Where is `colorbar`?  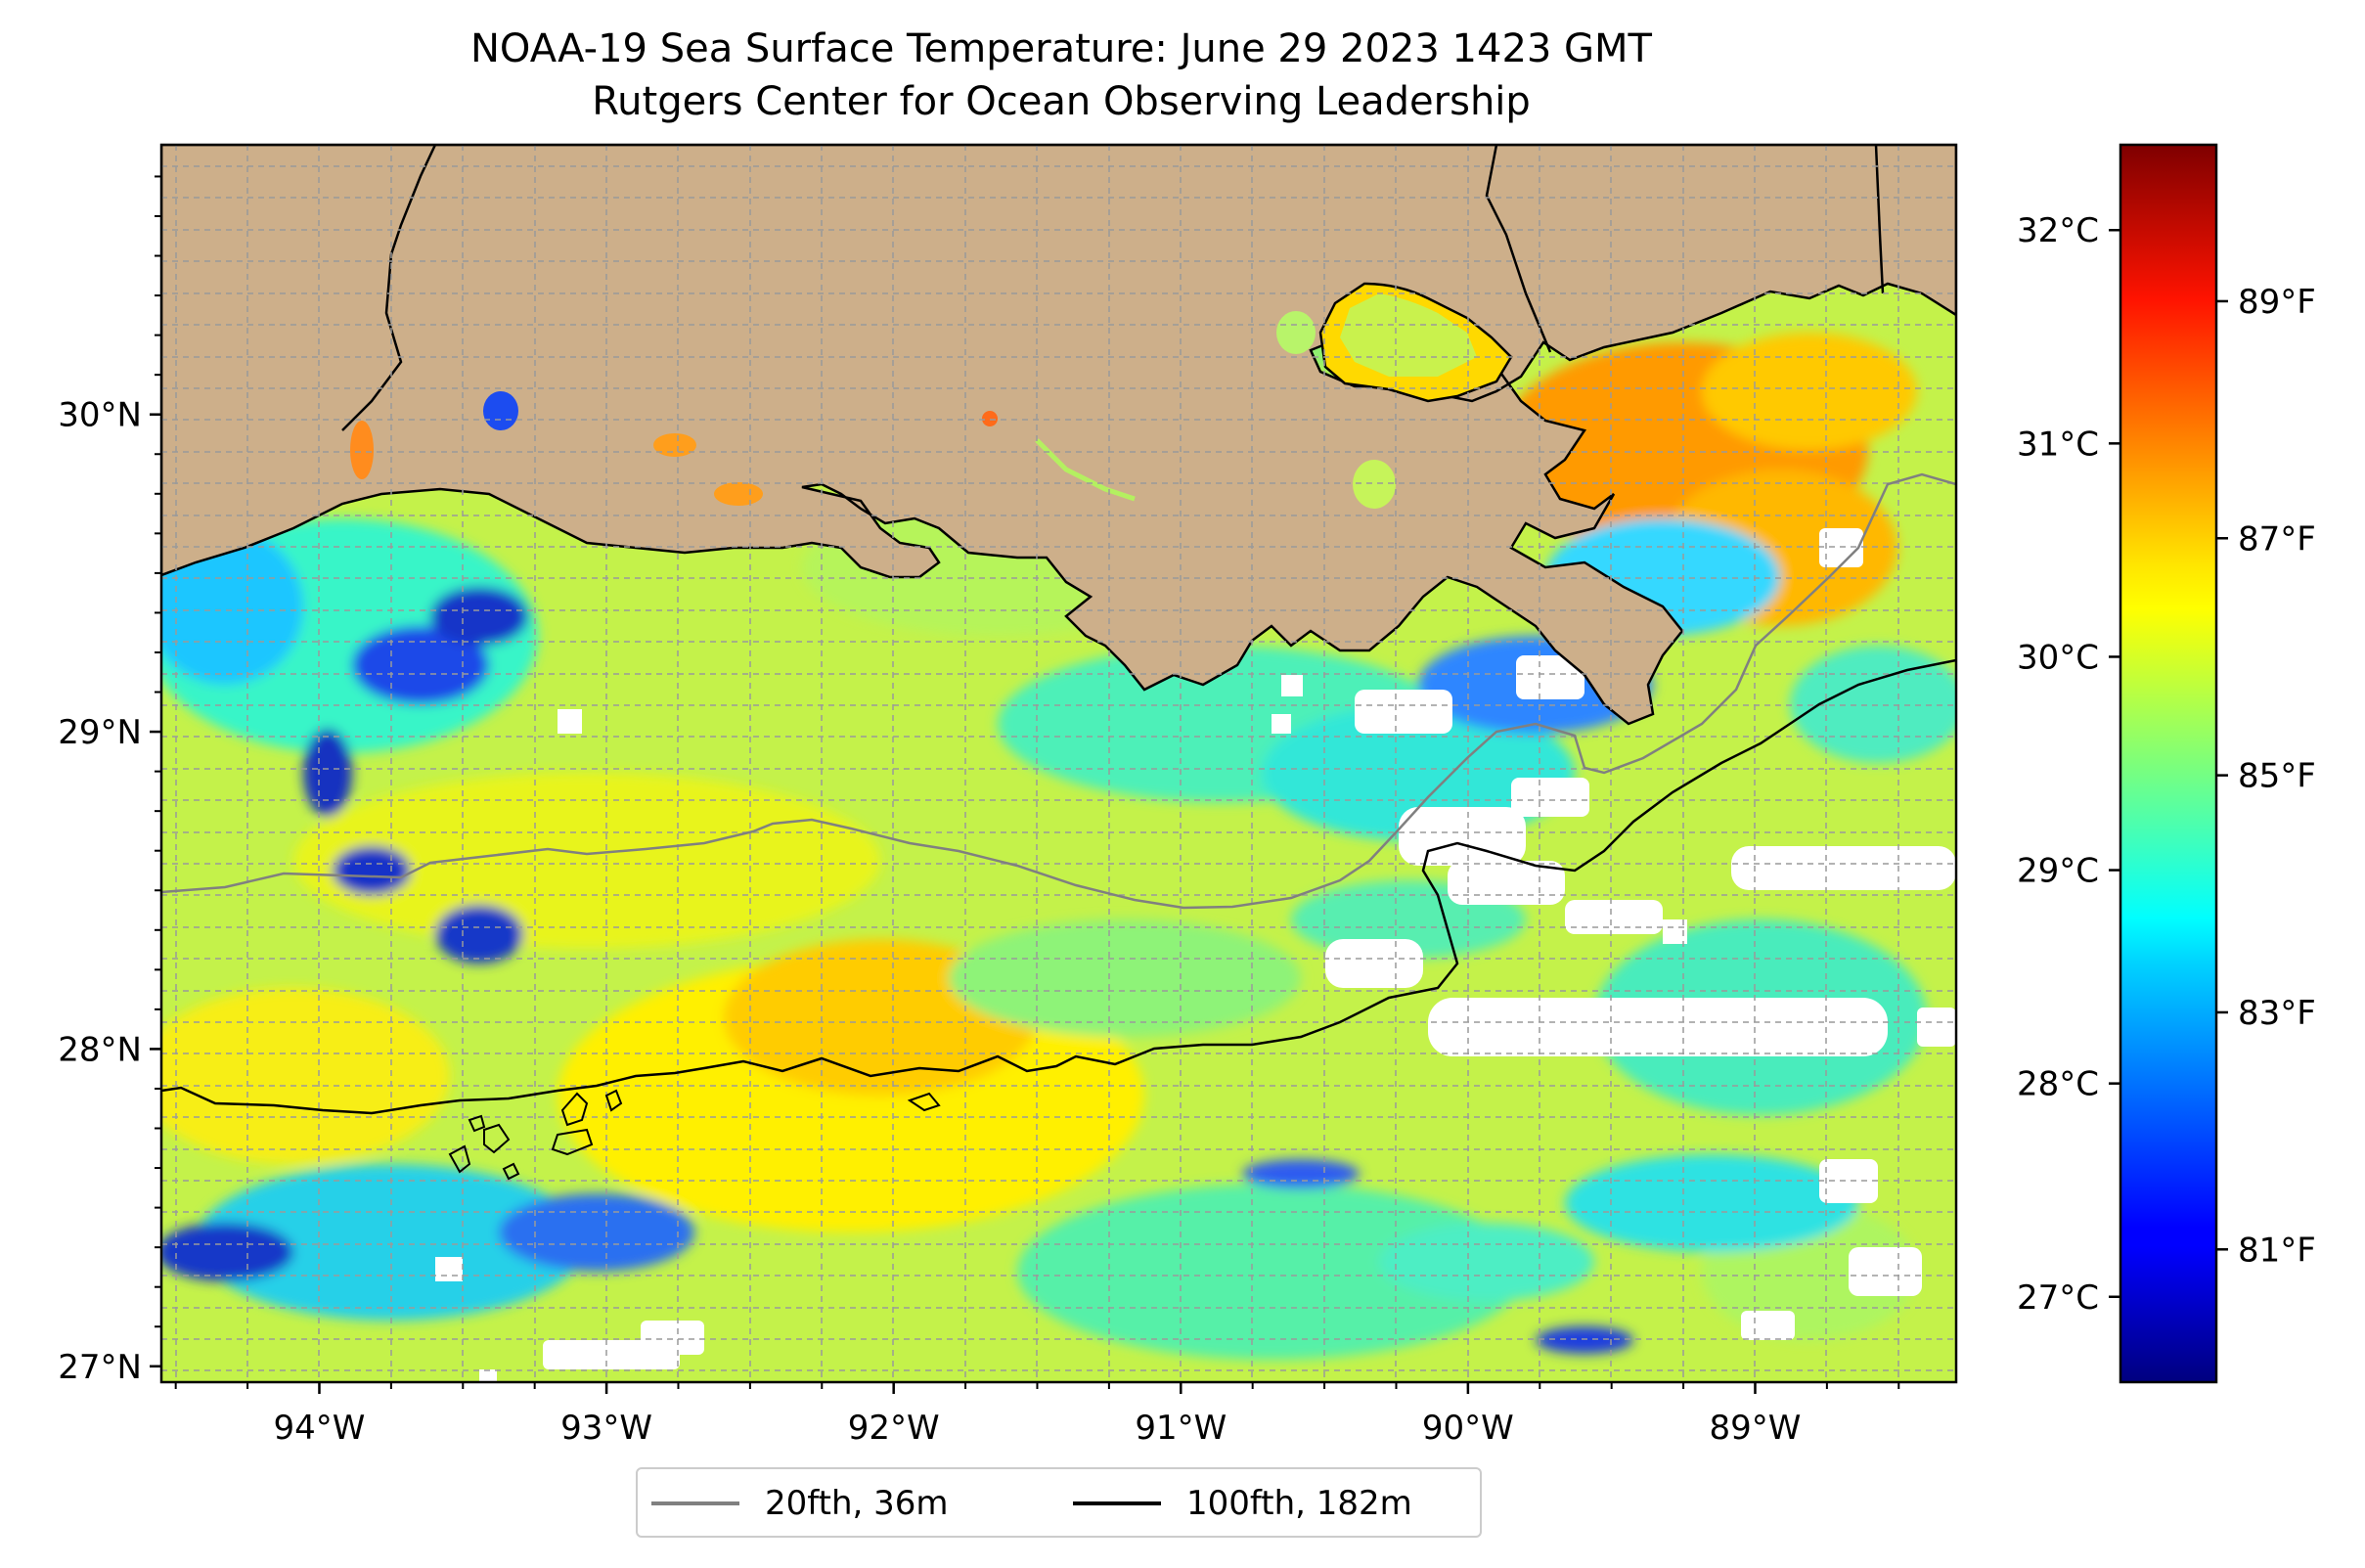
colorbar is located at coordinates (2168, 763).